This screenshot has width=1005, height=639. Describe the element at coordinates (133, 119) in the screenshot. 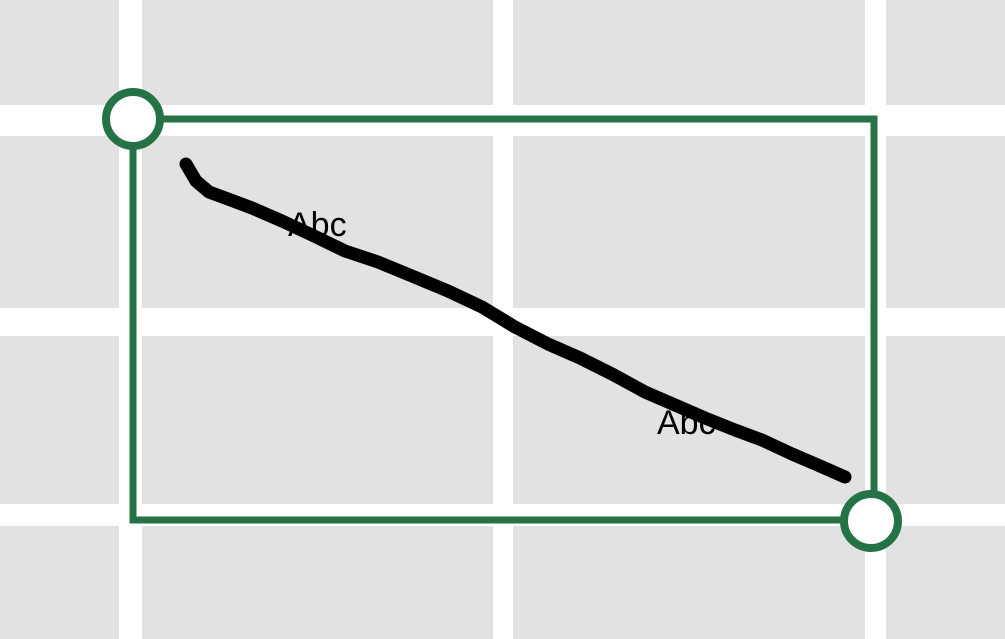

I see `selection-handle-top-left` at that location.